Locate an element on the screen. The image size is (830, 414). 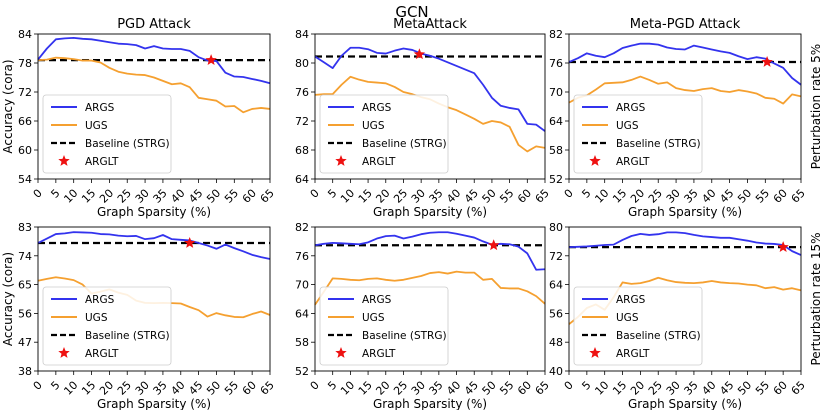
x-axis-label: Graph Sparsity (%) is located at coordinates (154, 403).